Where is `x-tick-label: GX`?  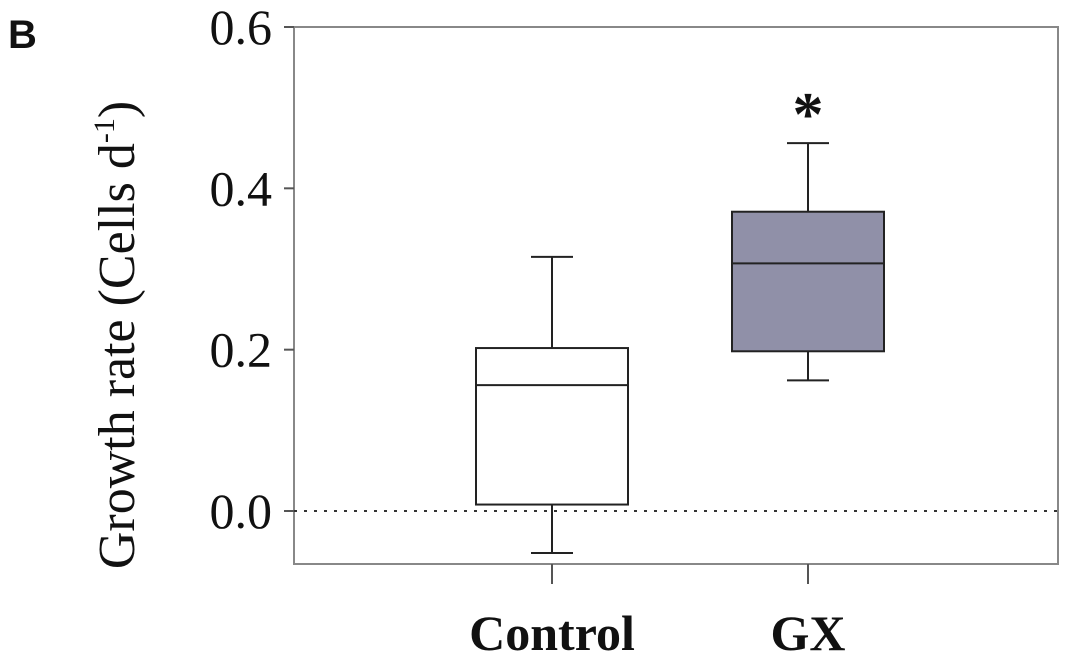
x-tick-label: GX is located at coordinates (808, 633).